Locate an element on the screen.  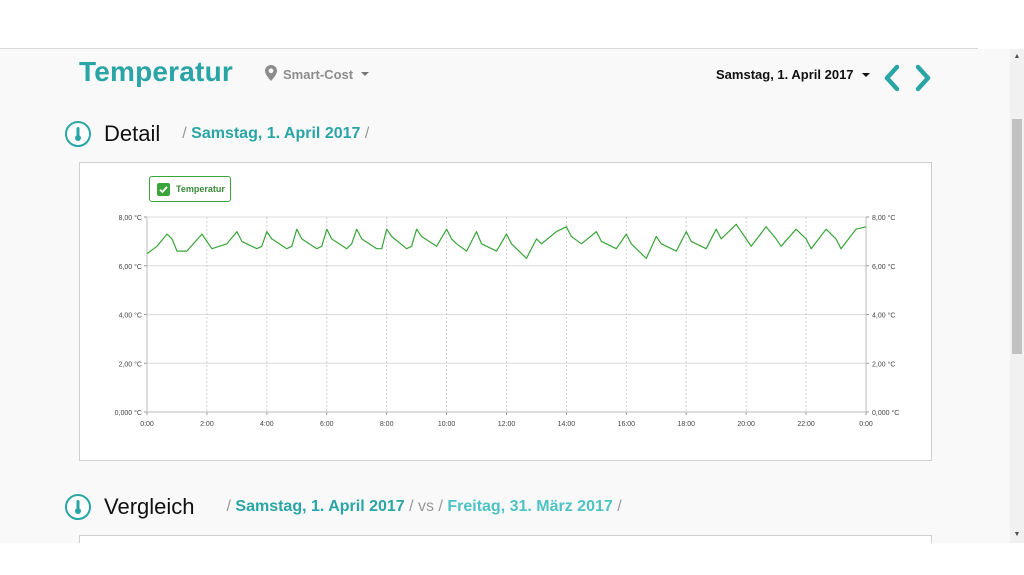
scroll-up-arrow-icon: ▲ is located at coordinates (1017, 56).